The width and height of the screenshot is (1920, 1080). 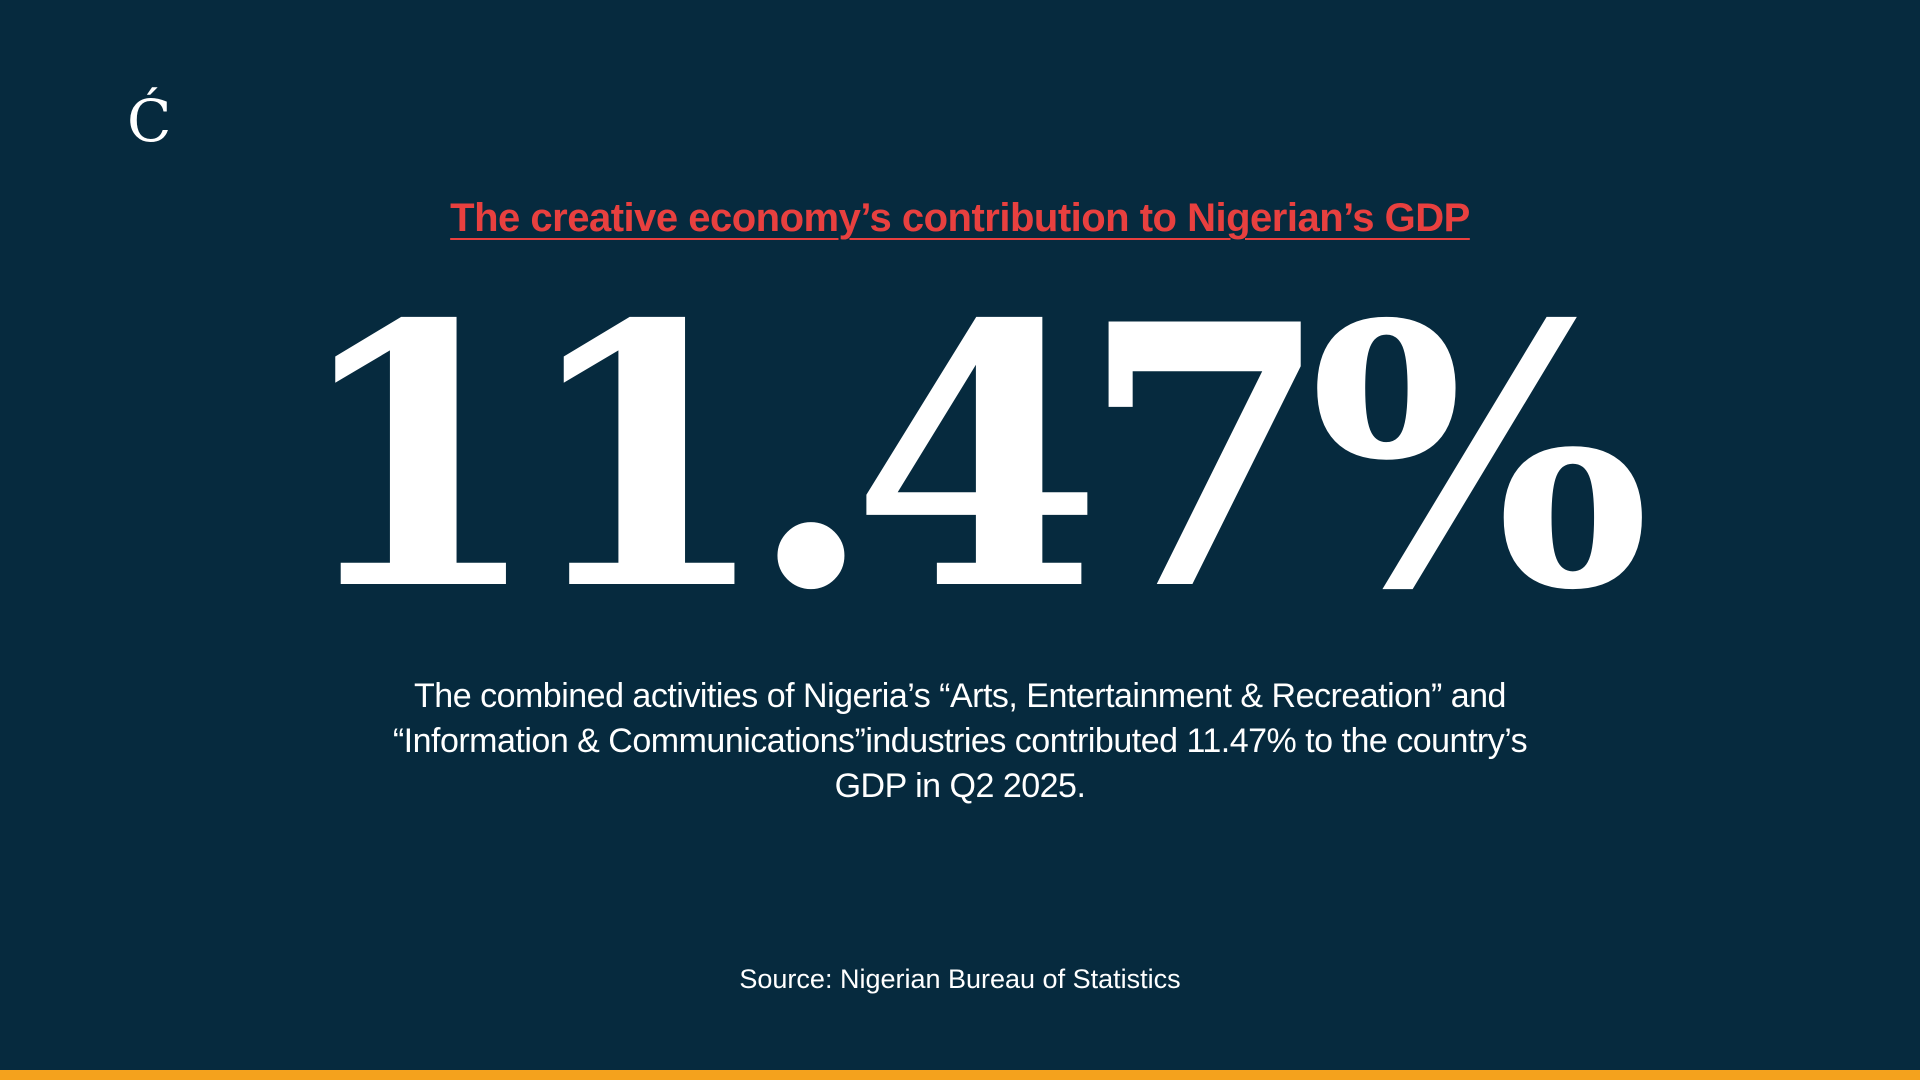 What do you see at coordinates (960, 1075) in the screenshot?
I see `bottom-accent-bar` at bounding box center [960, 1075].